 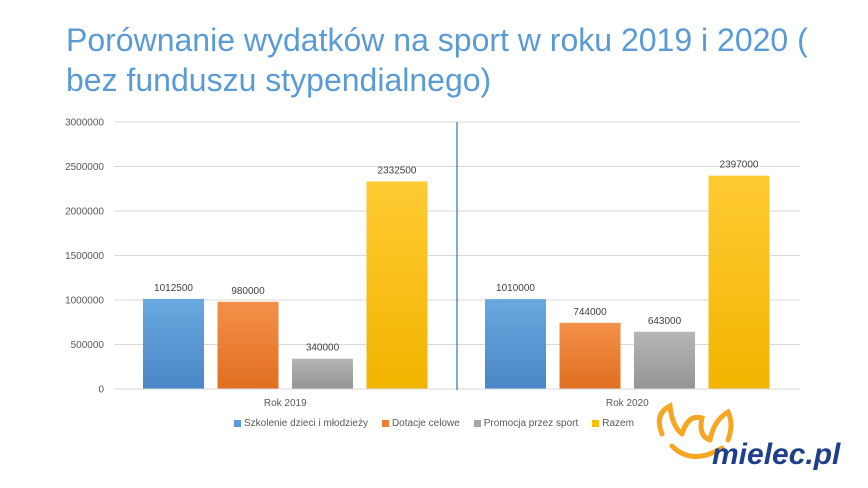 What do you see at coordinates (84, 301) in the screenshot?
I see `y-tick-label: 1000000` at bounding box center [84, 301].